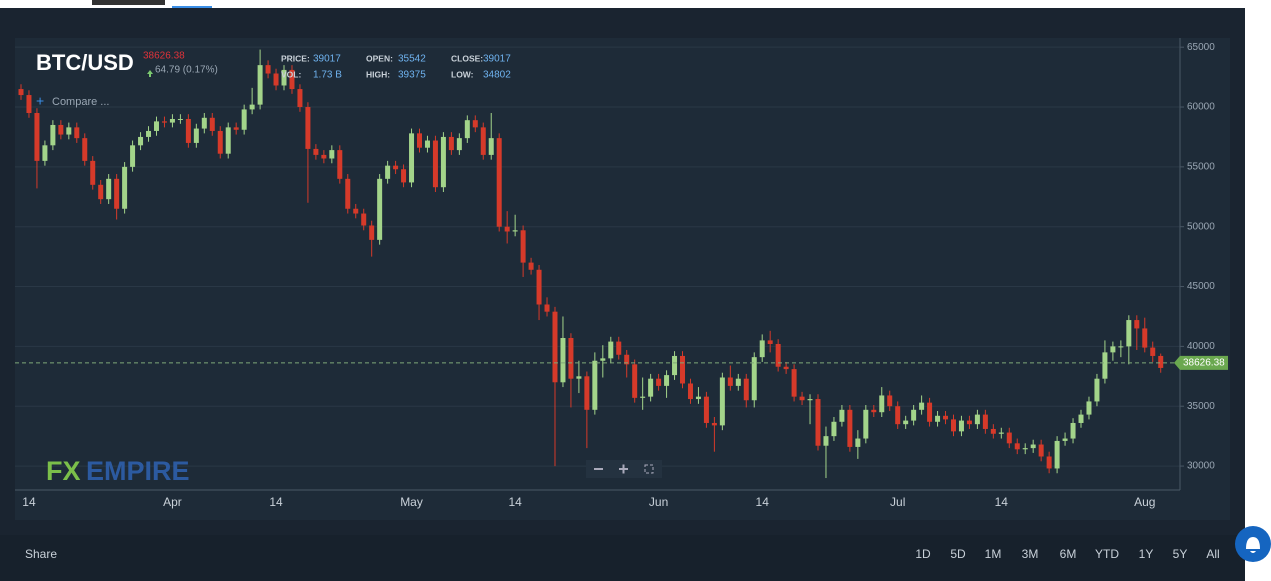 Image resolution: width=1271 pixels, height=581 pixels. Describe the element at coordinates (649, 469) in the screenshot. I see `fullscreen` at that location.